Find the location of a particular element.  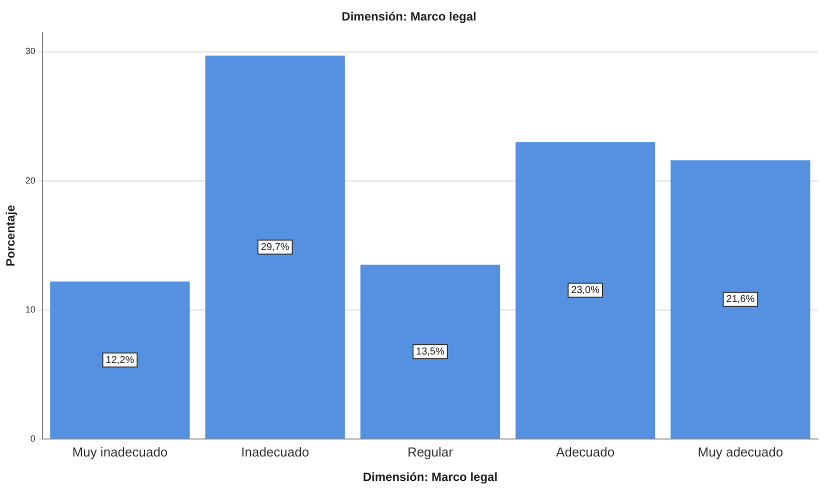

data-label: 21,6% is located at coordinates (740, 300).